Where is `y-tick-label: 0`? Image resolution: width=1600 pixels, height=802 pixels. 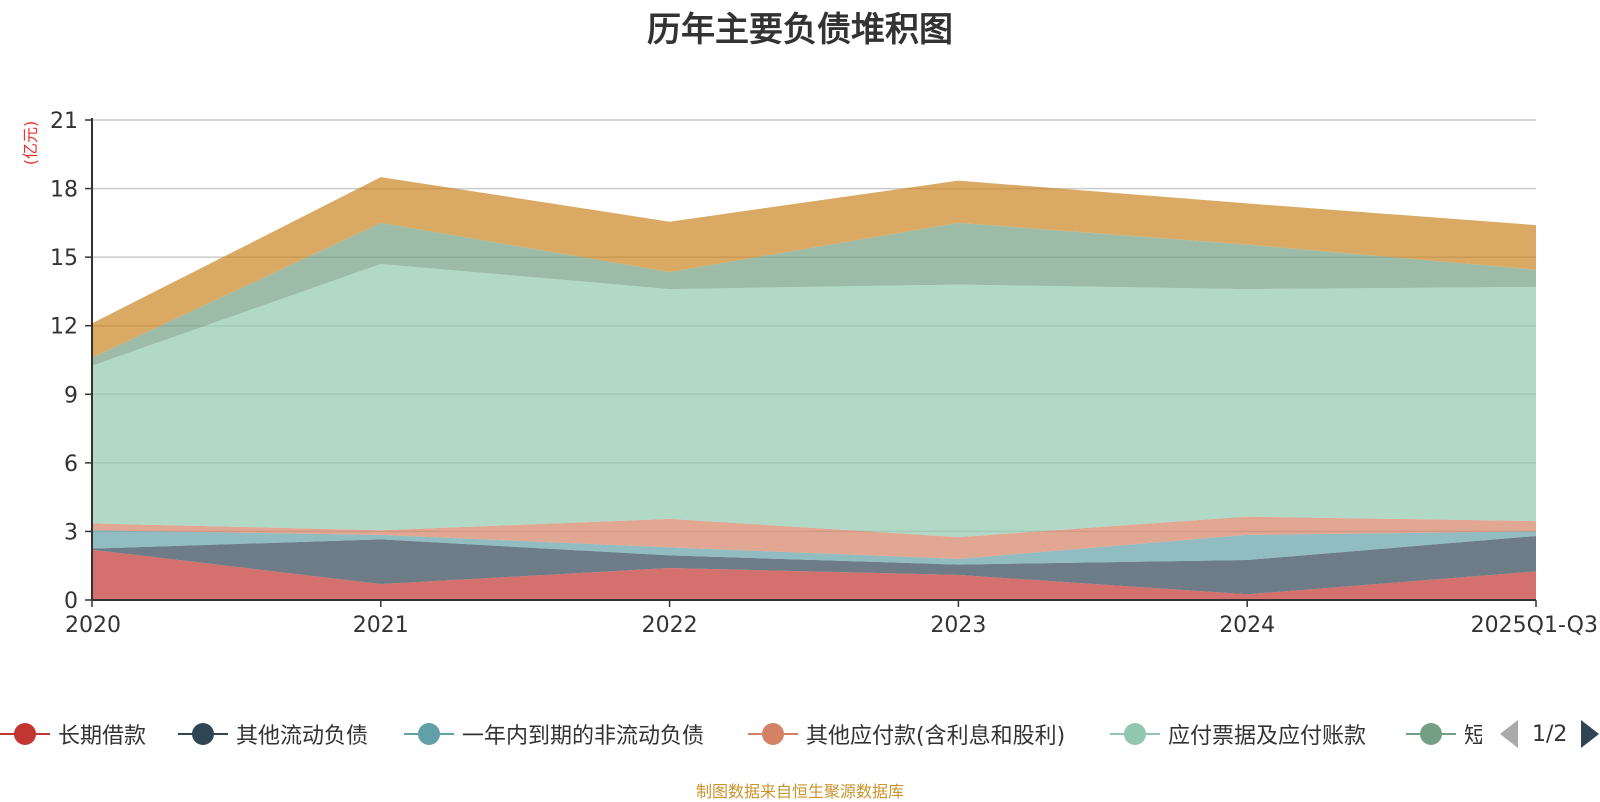
y-tick-label: 0 is located at coordinates (71, 601).